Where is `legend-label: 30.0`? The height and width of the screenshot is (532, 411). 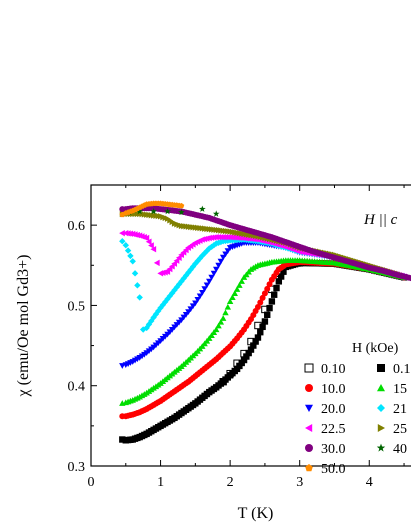
legend-label: 30.0 is located at coordinates (333, 449).